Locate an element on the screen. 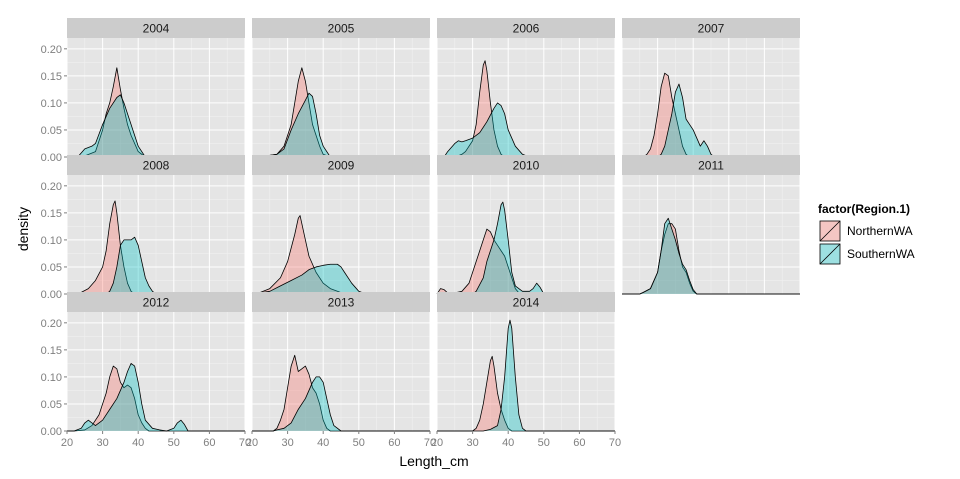  panel-2010: 2010 is located at coordinates (526, 225).